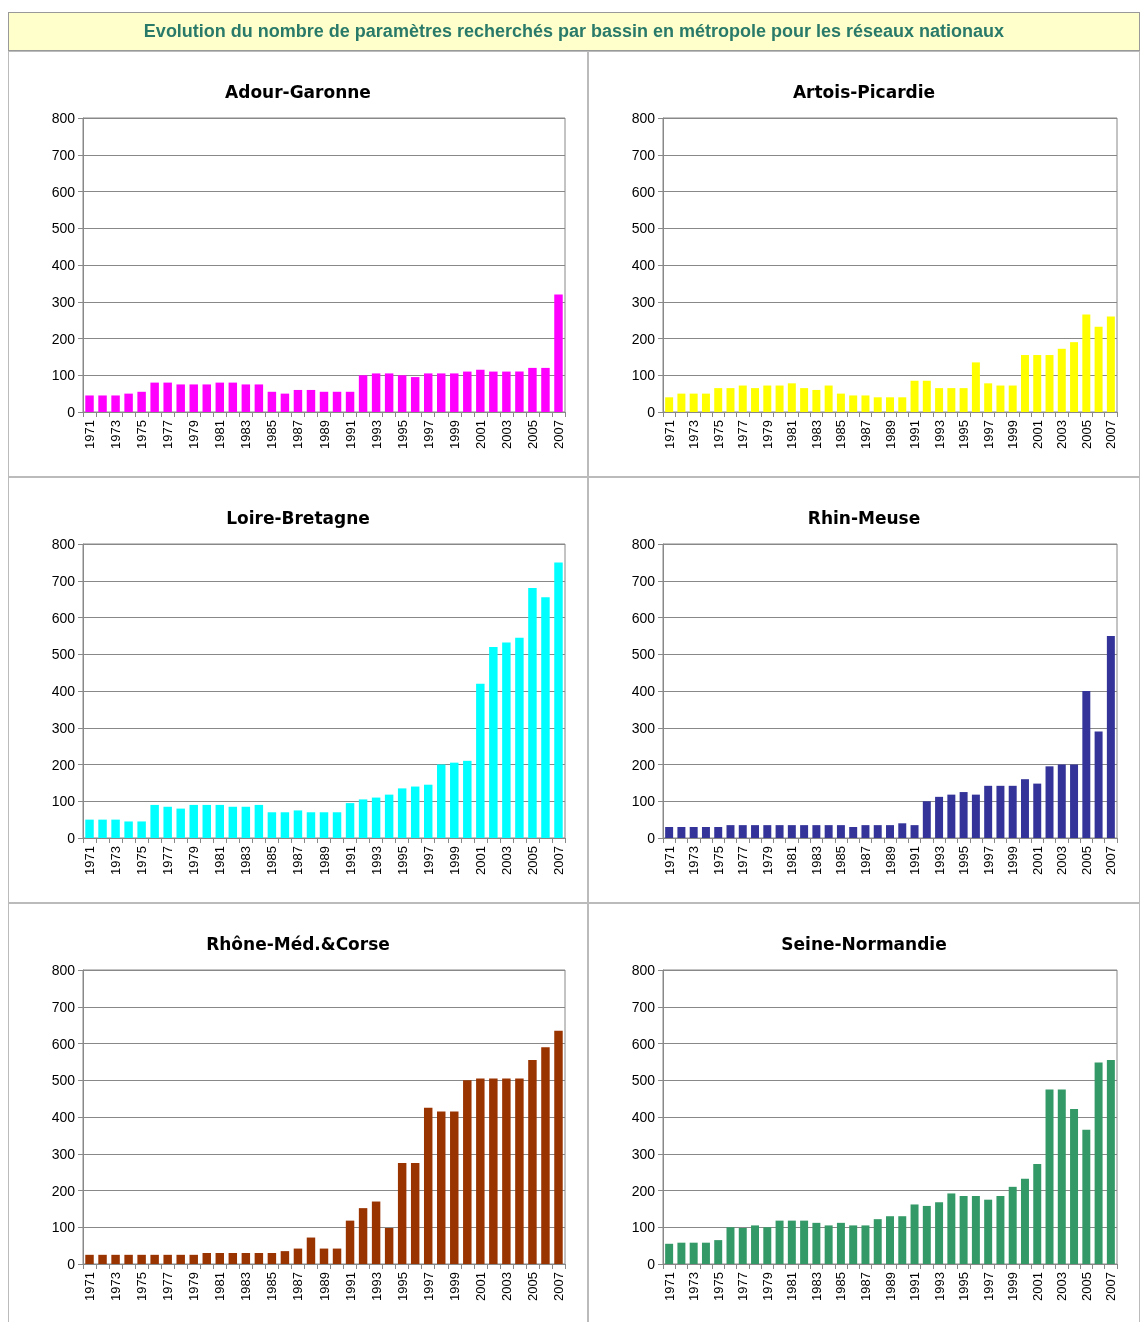 The image size is (1147, 1322). Describe the element at coordinates (915, 434) in the screenshot. I see `x-tick-label: 1991` at that location.